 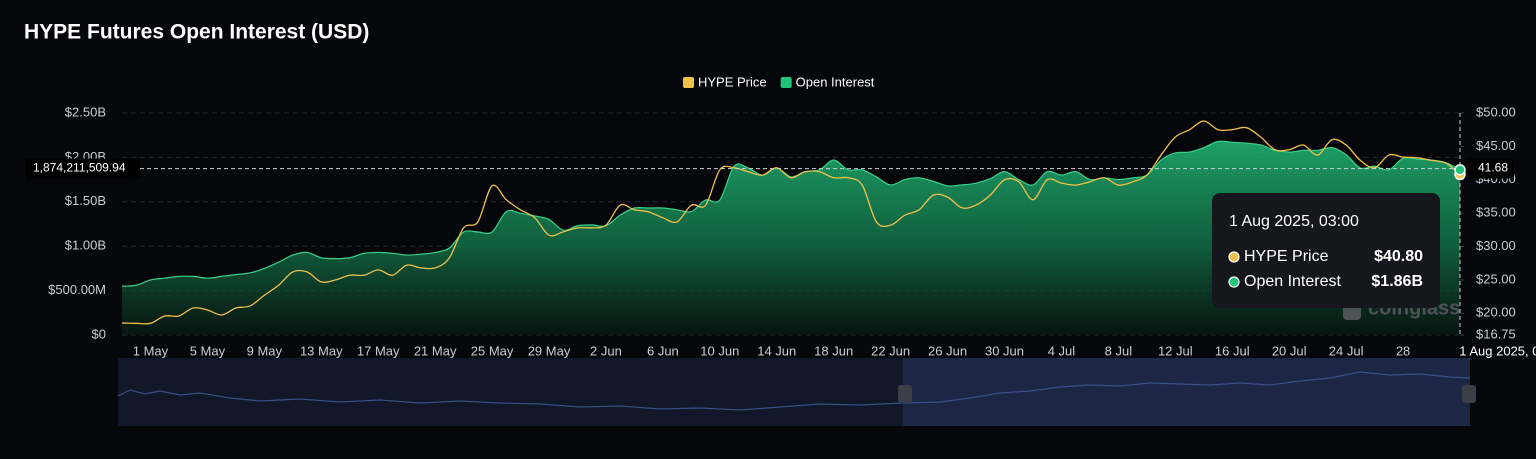 I want to click on legend: HYPE Price Open Interest, so click(x=779, y=81).